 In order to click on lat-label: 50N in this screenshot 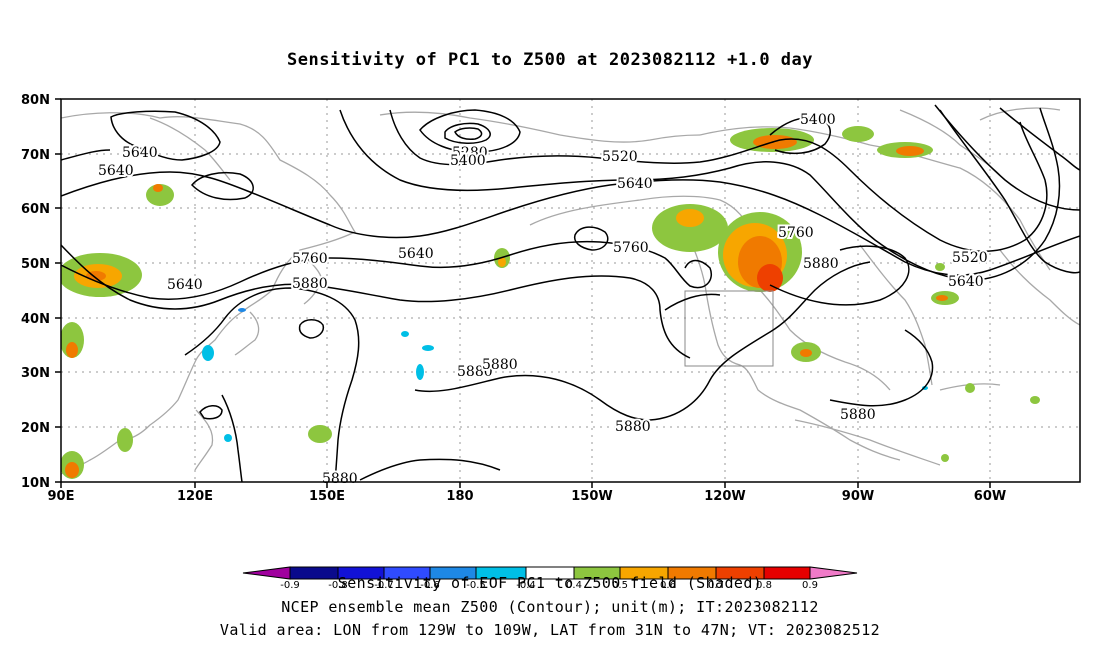, I will do `click(35, 264)`.